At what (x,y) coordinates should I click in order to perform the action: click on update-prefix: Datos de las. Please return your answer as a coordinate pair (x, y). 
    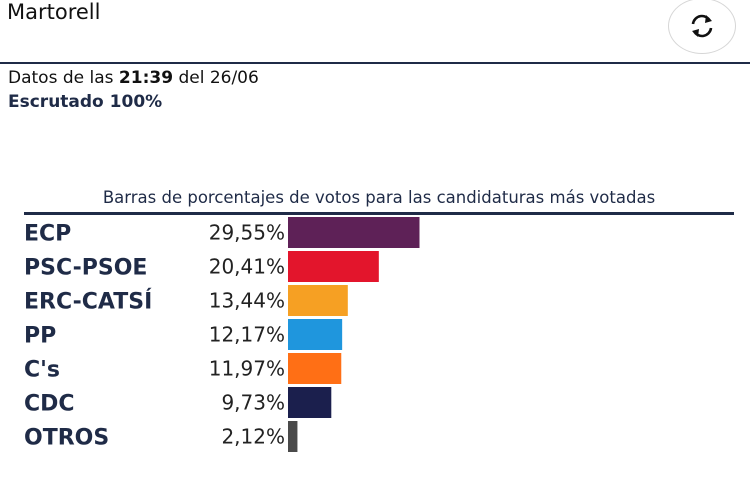
    Looking at the image, I should click on (61, 78).